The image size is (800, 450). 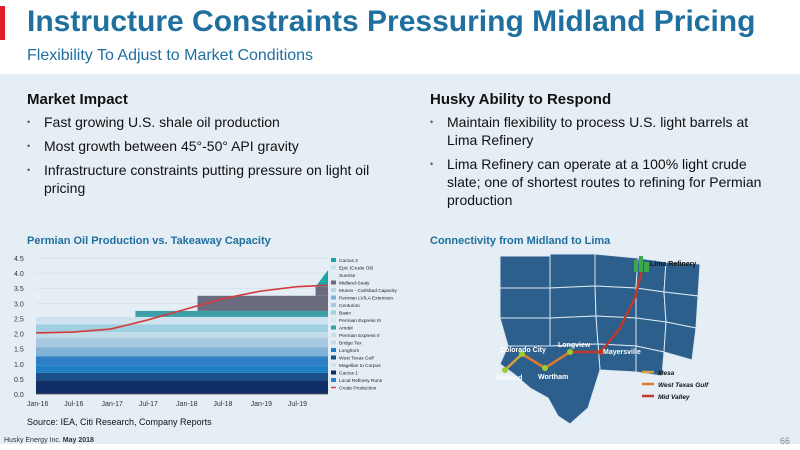 I want to click on longview-node, so click(x=570, y=352).